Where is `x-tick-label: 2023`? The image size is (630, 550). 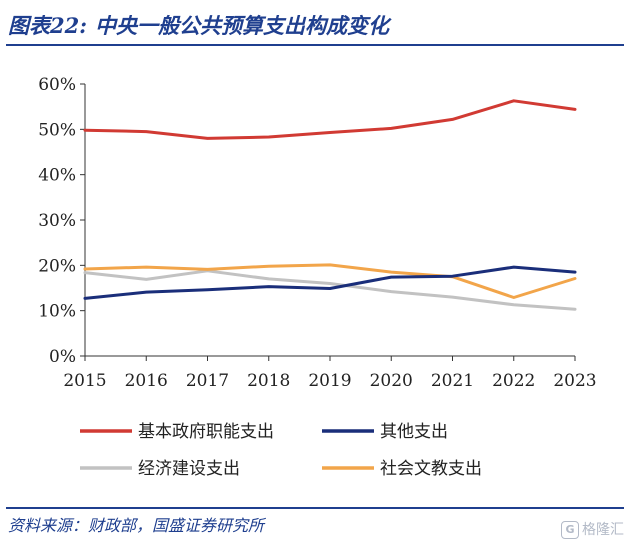
x-tick-label: 2023 is located at coordinates (574, 381).